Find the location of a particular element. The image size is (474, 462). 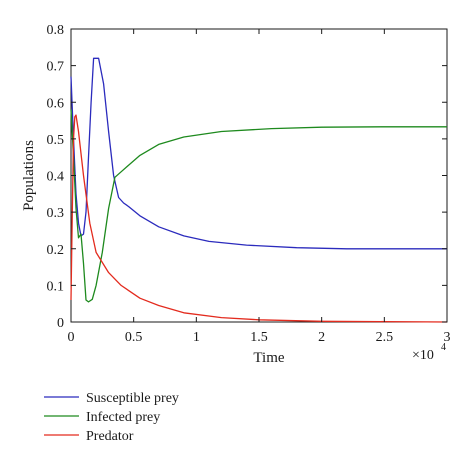

x-axis-multiplier: ×10 4 is located at coordinates (429, 352).